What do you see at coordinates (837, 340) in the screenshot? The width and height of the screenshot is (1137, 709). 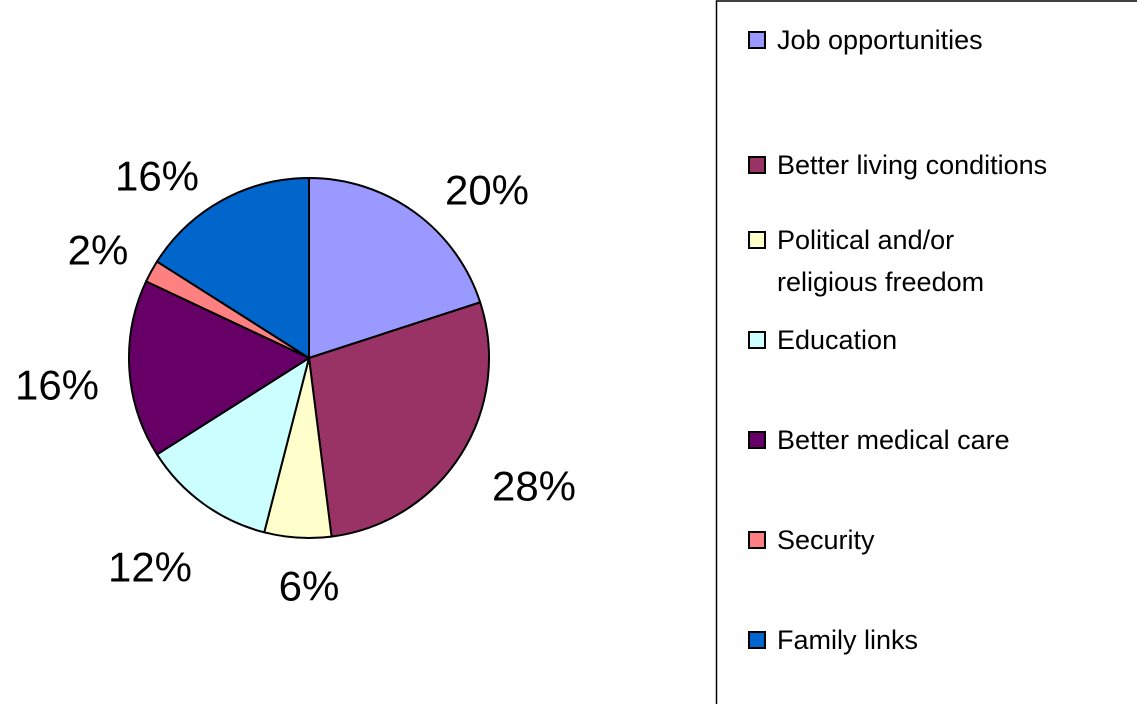 I see `legend-label-4: Education` at bounding box center [837, 340].